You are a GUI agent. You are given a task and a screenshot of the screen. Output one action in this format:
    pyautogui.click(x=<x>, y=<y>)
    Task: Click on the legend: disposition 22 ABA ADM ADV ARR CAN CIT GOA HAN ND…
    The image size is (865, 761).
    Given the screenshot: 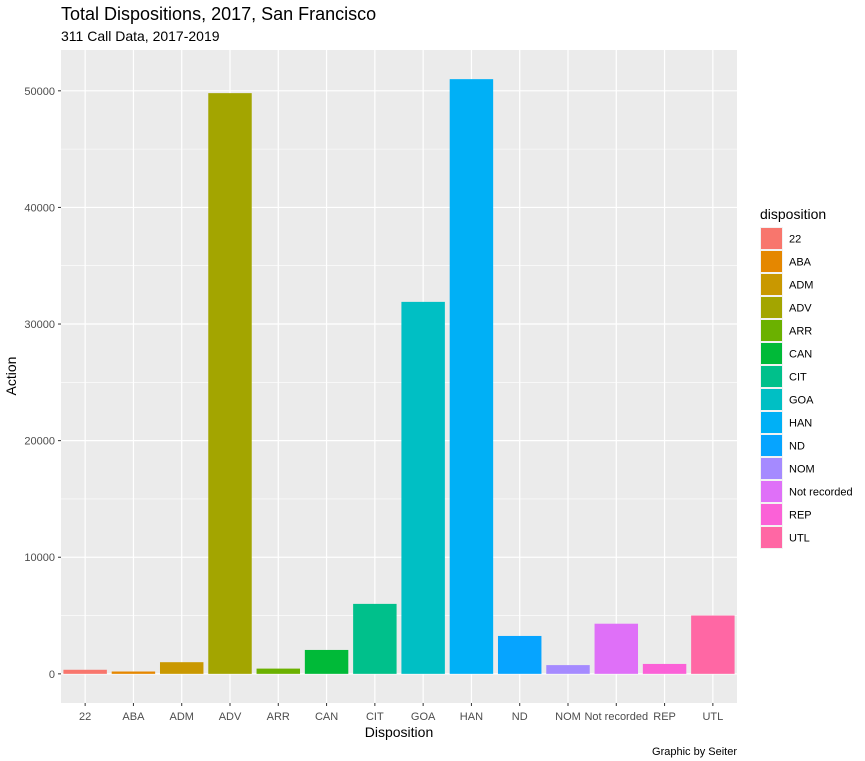 What is the action you would take?
    pyautogui.click(x=806, y=377)
    